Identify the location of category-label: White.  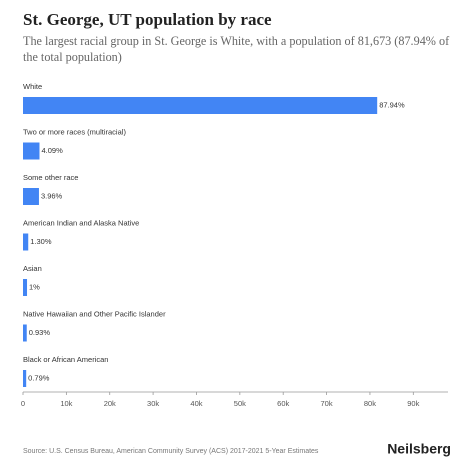
(32, 86).